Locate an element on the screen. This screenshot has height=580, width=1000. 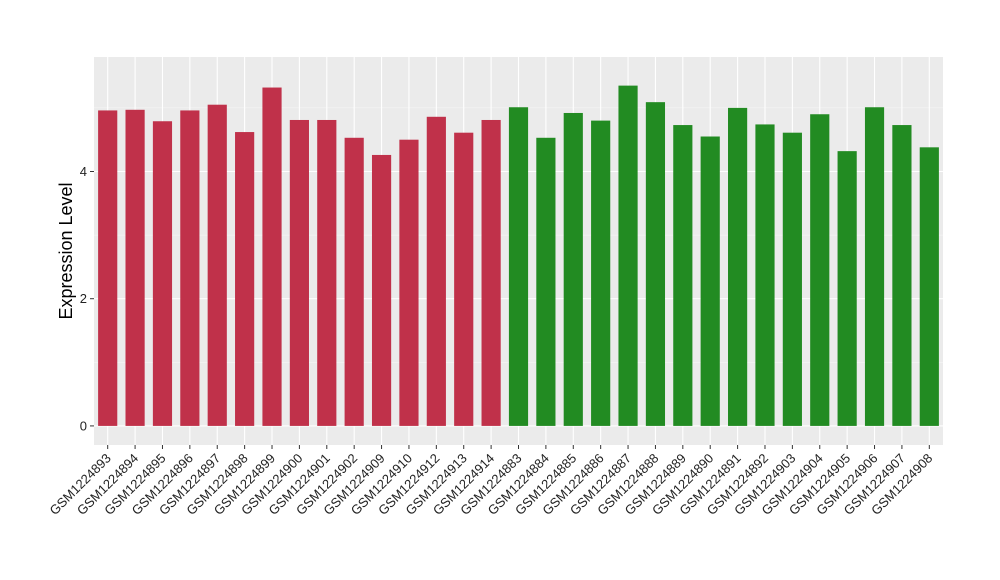
bar-GSM1224910 is located at coordinates (409, 282).